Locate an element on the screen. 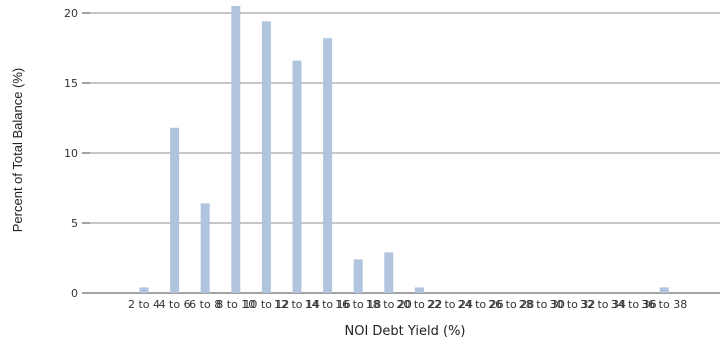 The height and width of the screenshot is (342, 720). x-tick-label: 18 to 20 is located at coordinates (389, 304).